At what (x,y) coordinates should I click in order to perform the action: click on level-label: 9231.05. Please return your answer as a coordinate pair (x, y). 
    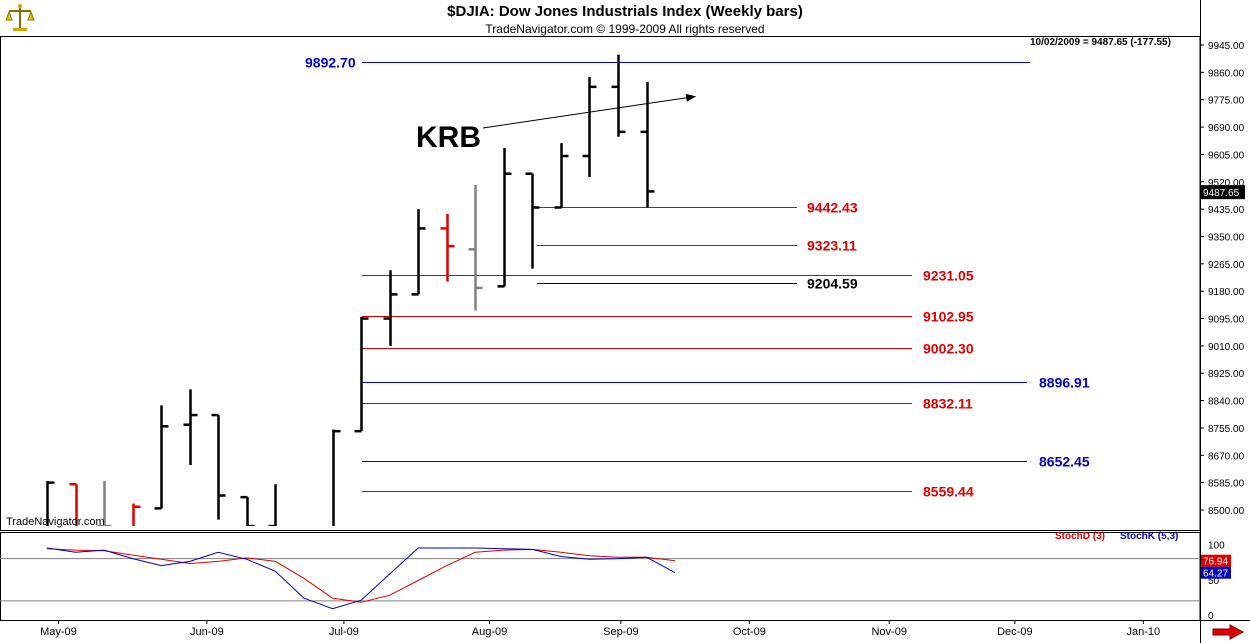
    Looking at the image, I should click on (948, 276).